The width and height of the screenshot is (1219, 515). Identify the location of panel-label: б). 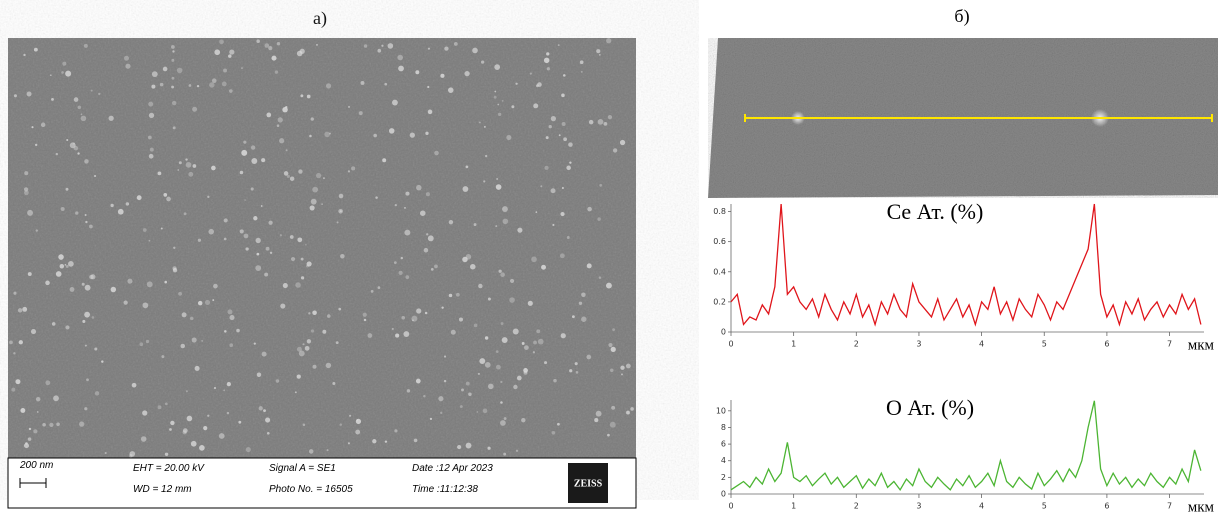
(961, 16).